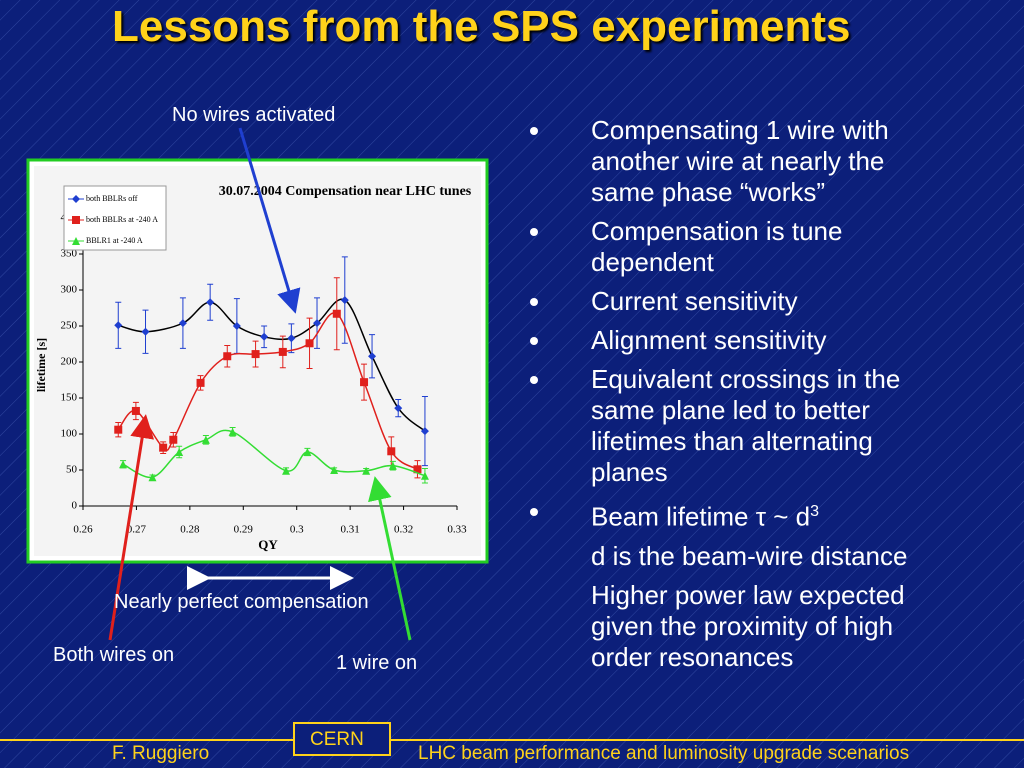 The height and width of the screenshot is (768, 1024). Describe the element at coordinates (69, 362) in the screenshot. I see `y-tick-label: 200` at that location.